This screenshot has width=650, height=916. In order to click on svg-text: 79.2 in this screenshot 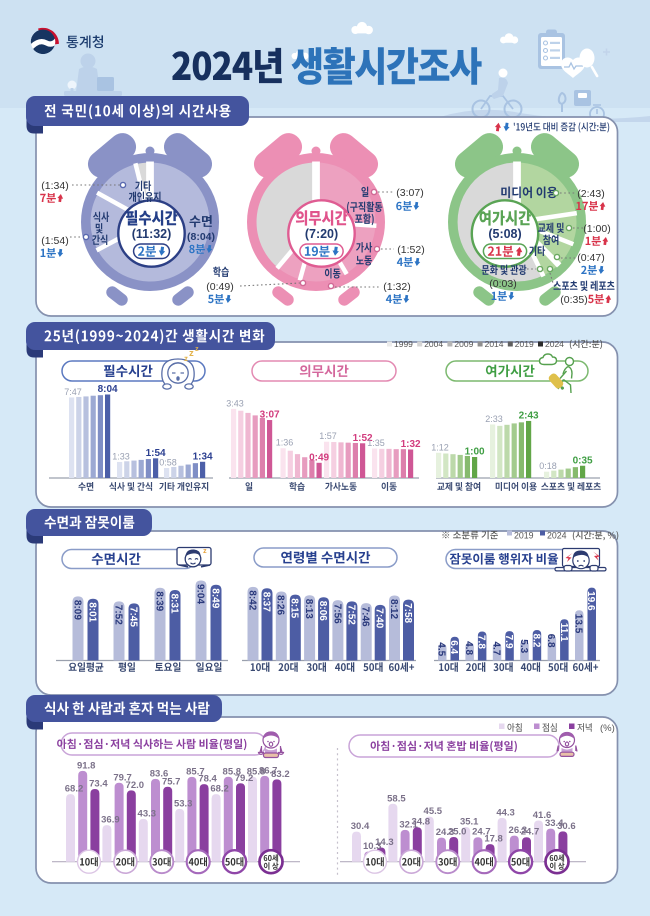, I will do `click(244, 778)`.